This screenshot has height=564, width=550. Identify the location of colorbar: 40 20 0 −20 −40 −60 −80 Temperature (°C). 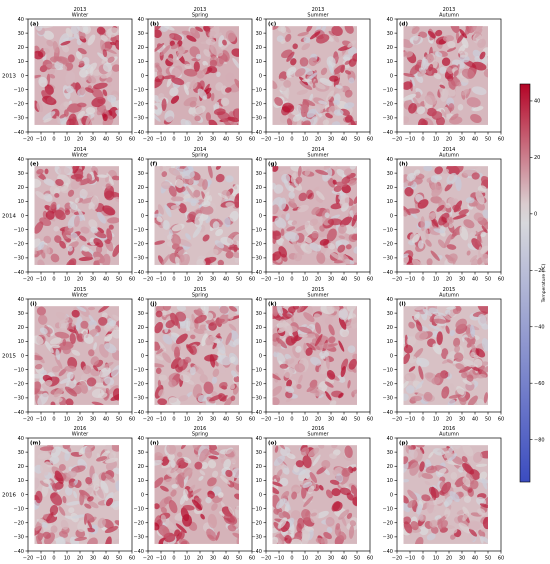
(533, 283).